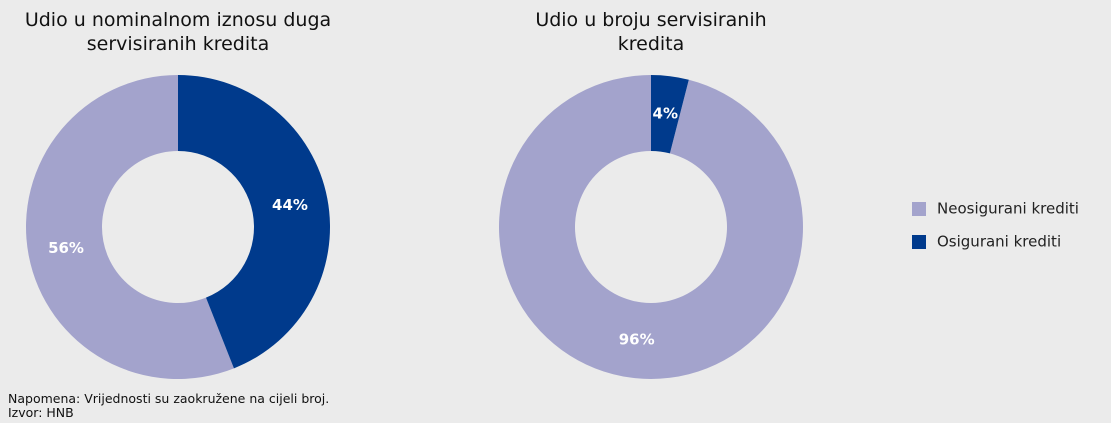 This screenshot has height=423, width=1111. I want to click on data-label: 56%, so click(66, 248).